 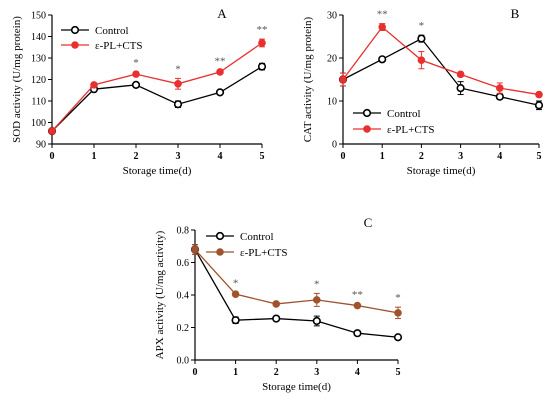 I want to click on y-tick-label: 30, so click(x=332, y=16).